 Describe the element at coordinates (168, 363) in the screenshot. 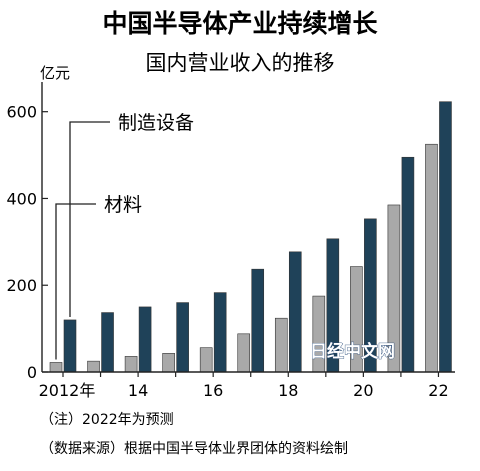

I see `bar-materials-2015` at that location.